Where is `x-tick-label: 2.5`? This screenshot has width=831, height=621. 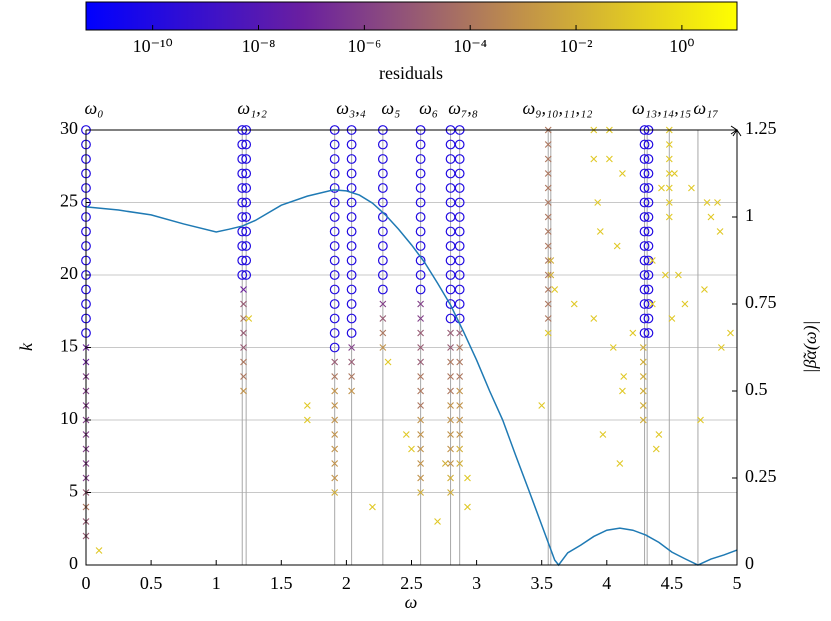 x-tick-label: 2.5 is located at coordinates (411, 583).